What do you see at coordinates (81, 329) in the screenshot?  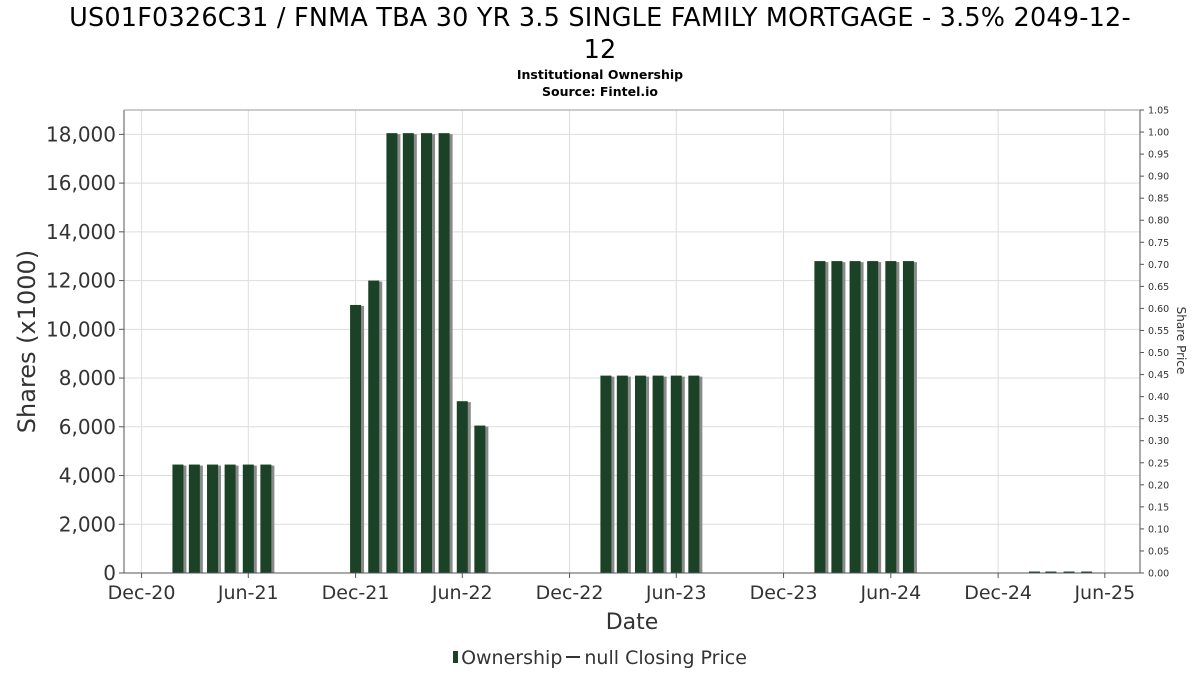 I see `y-tick-label: 10,000` at bounding box center [81, 329].